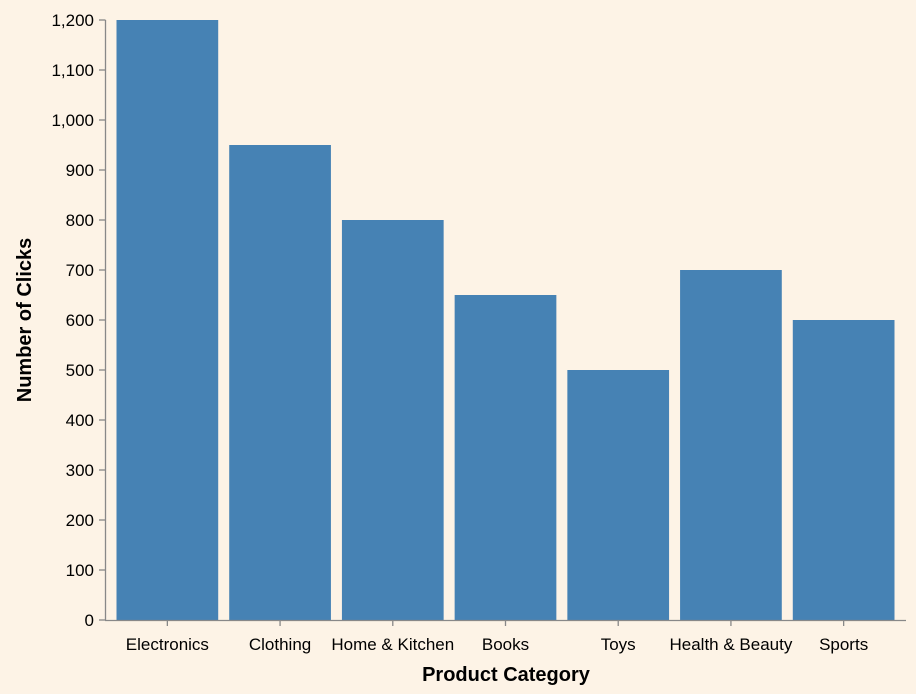 This screenshot has height=694, width=916. I want to click on y-tick-label-1100: 1,100, so click(72, 70).